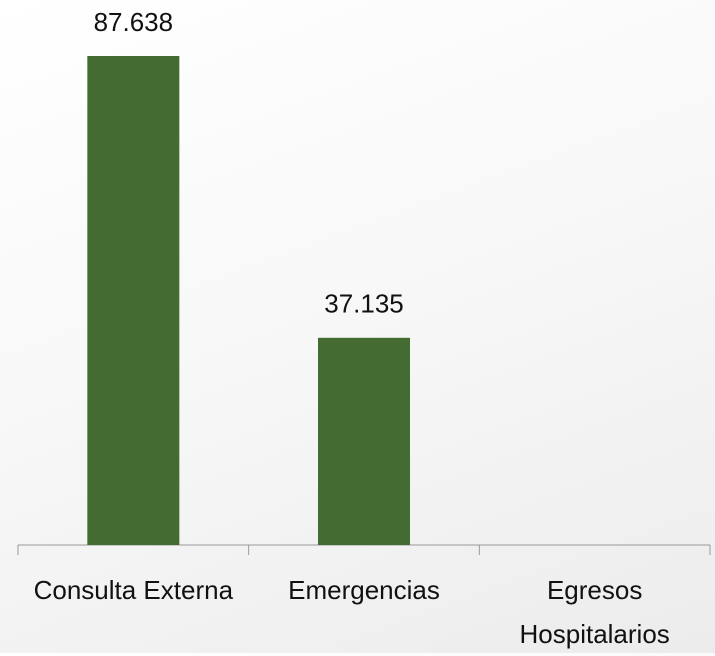  What do you see at coordinates (133, 590) in the screenshot?
I see `x-tick-label: Consulta Externa` at bounding box center [133, 590].